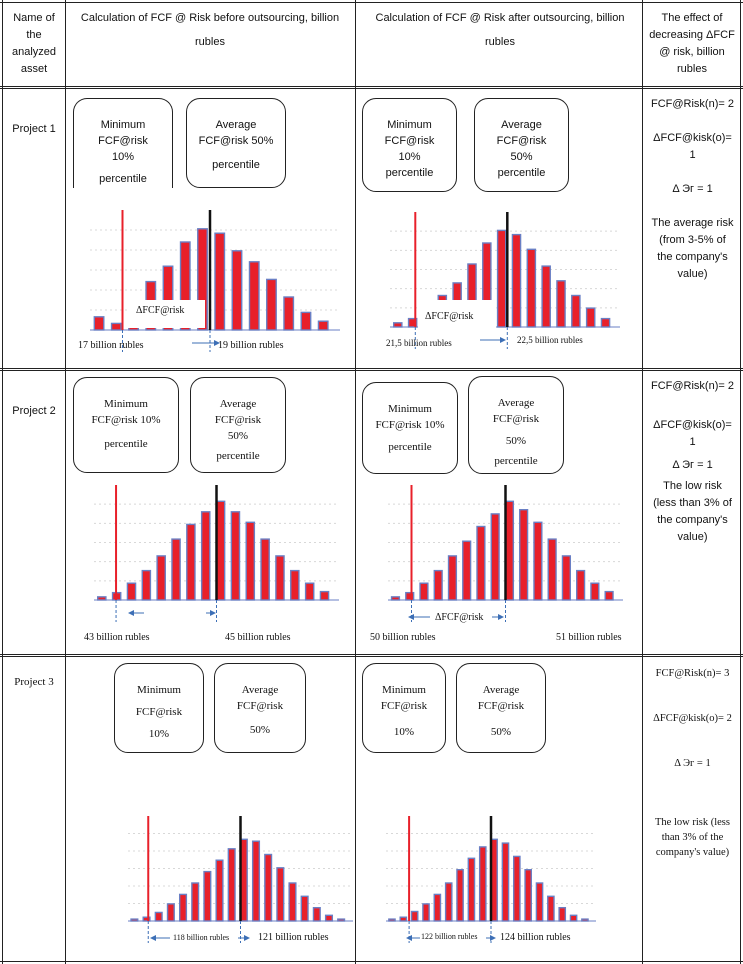 The height and width of the screenshot is (964, 743). What do you see at coordinates (251, 345) in the screenshot?
I see `right-value: 19 billion rubles` at bounding box center [251, 345].